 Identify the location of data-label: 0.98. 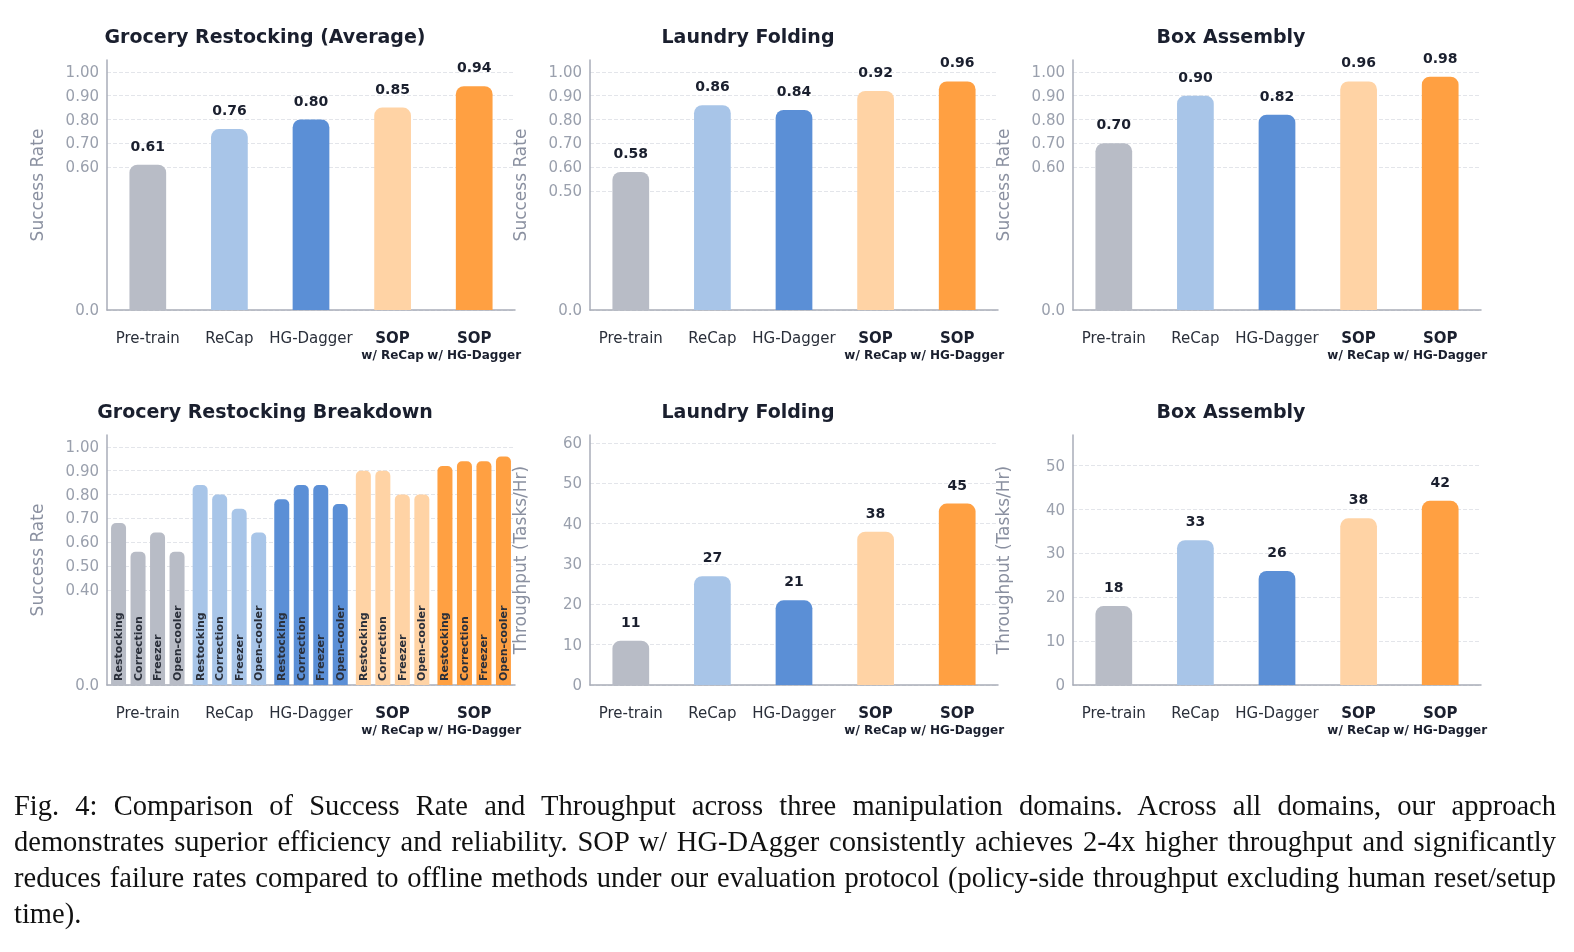
(1440, 57).